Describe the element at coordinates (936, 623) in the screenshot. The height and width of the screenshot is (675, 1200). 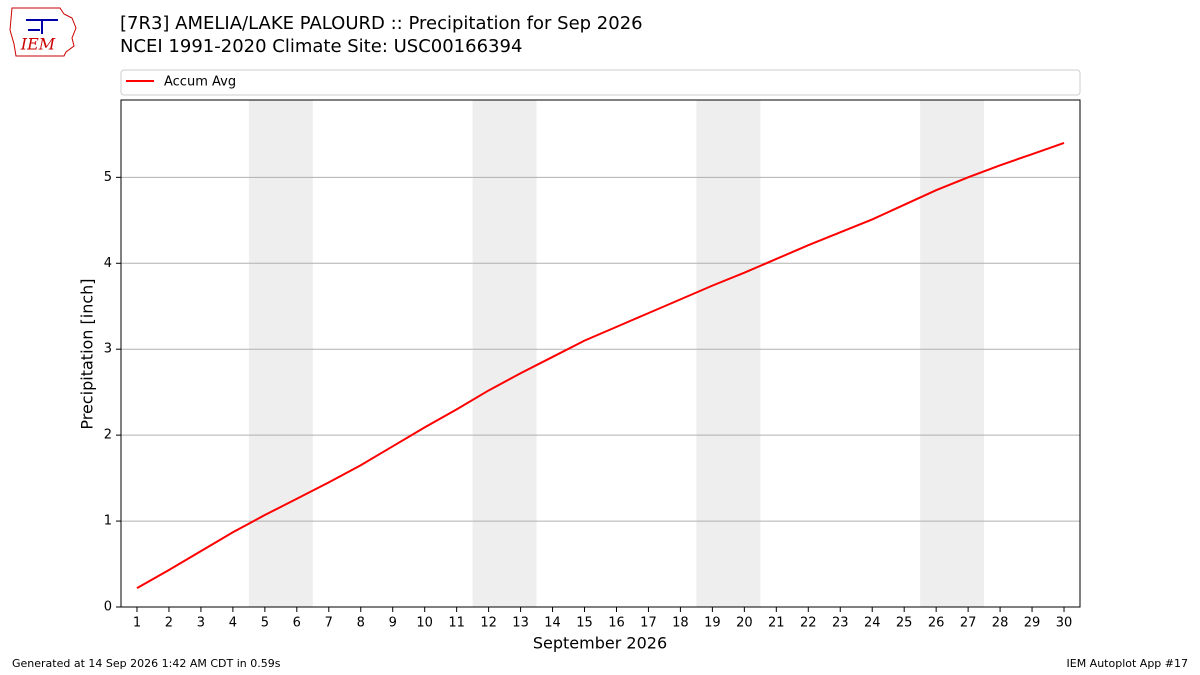
I see `x-tick-label: 26` at that location.